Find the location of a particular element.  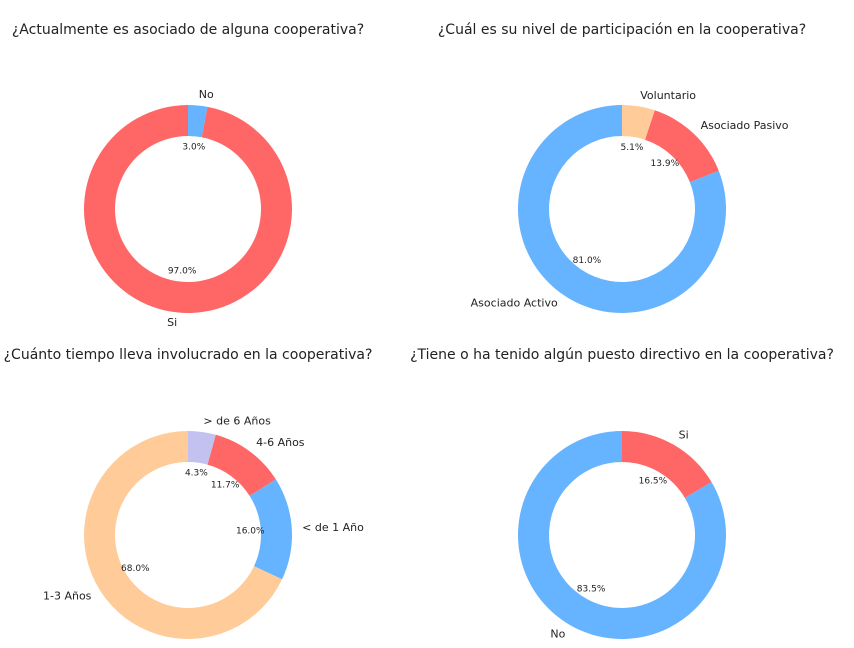

percent-label: 81.0% is located at coordinates (587, 261).